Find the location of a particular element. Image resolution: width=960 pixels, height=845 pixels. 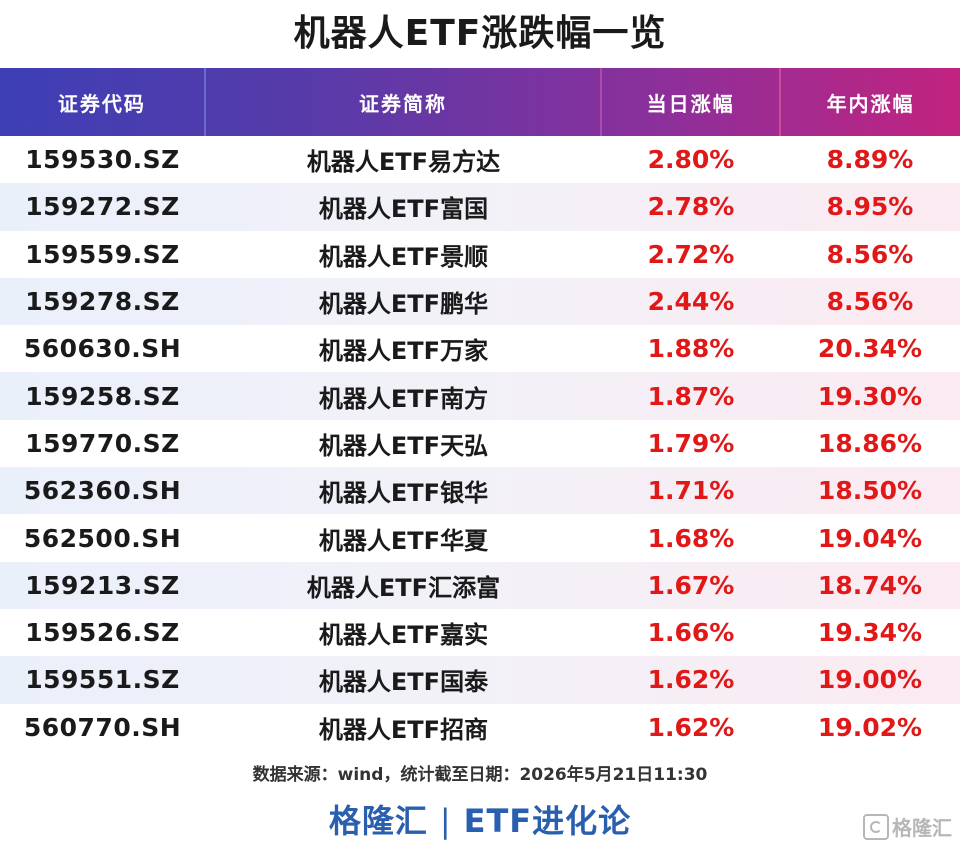

table-row: 159559.SZ 机器人ETF景顺 2.72% 8.56% is located at coordinates (480, 254).